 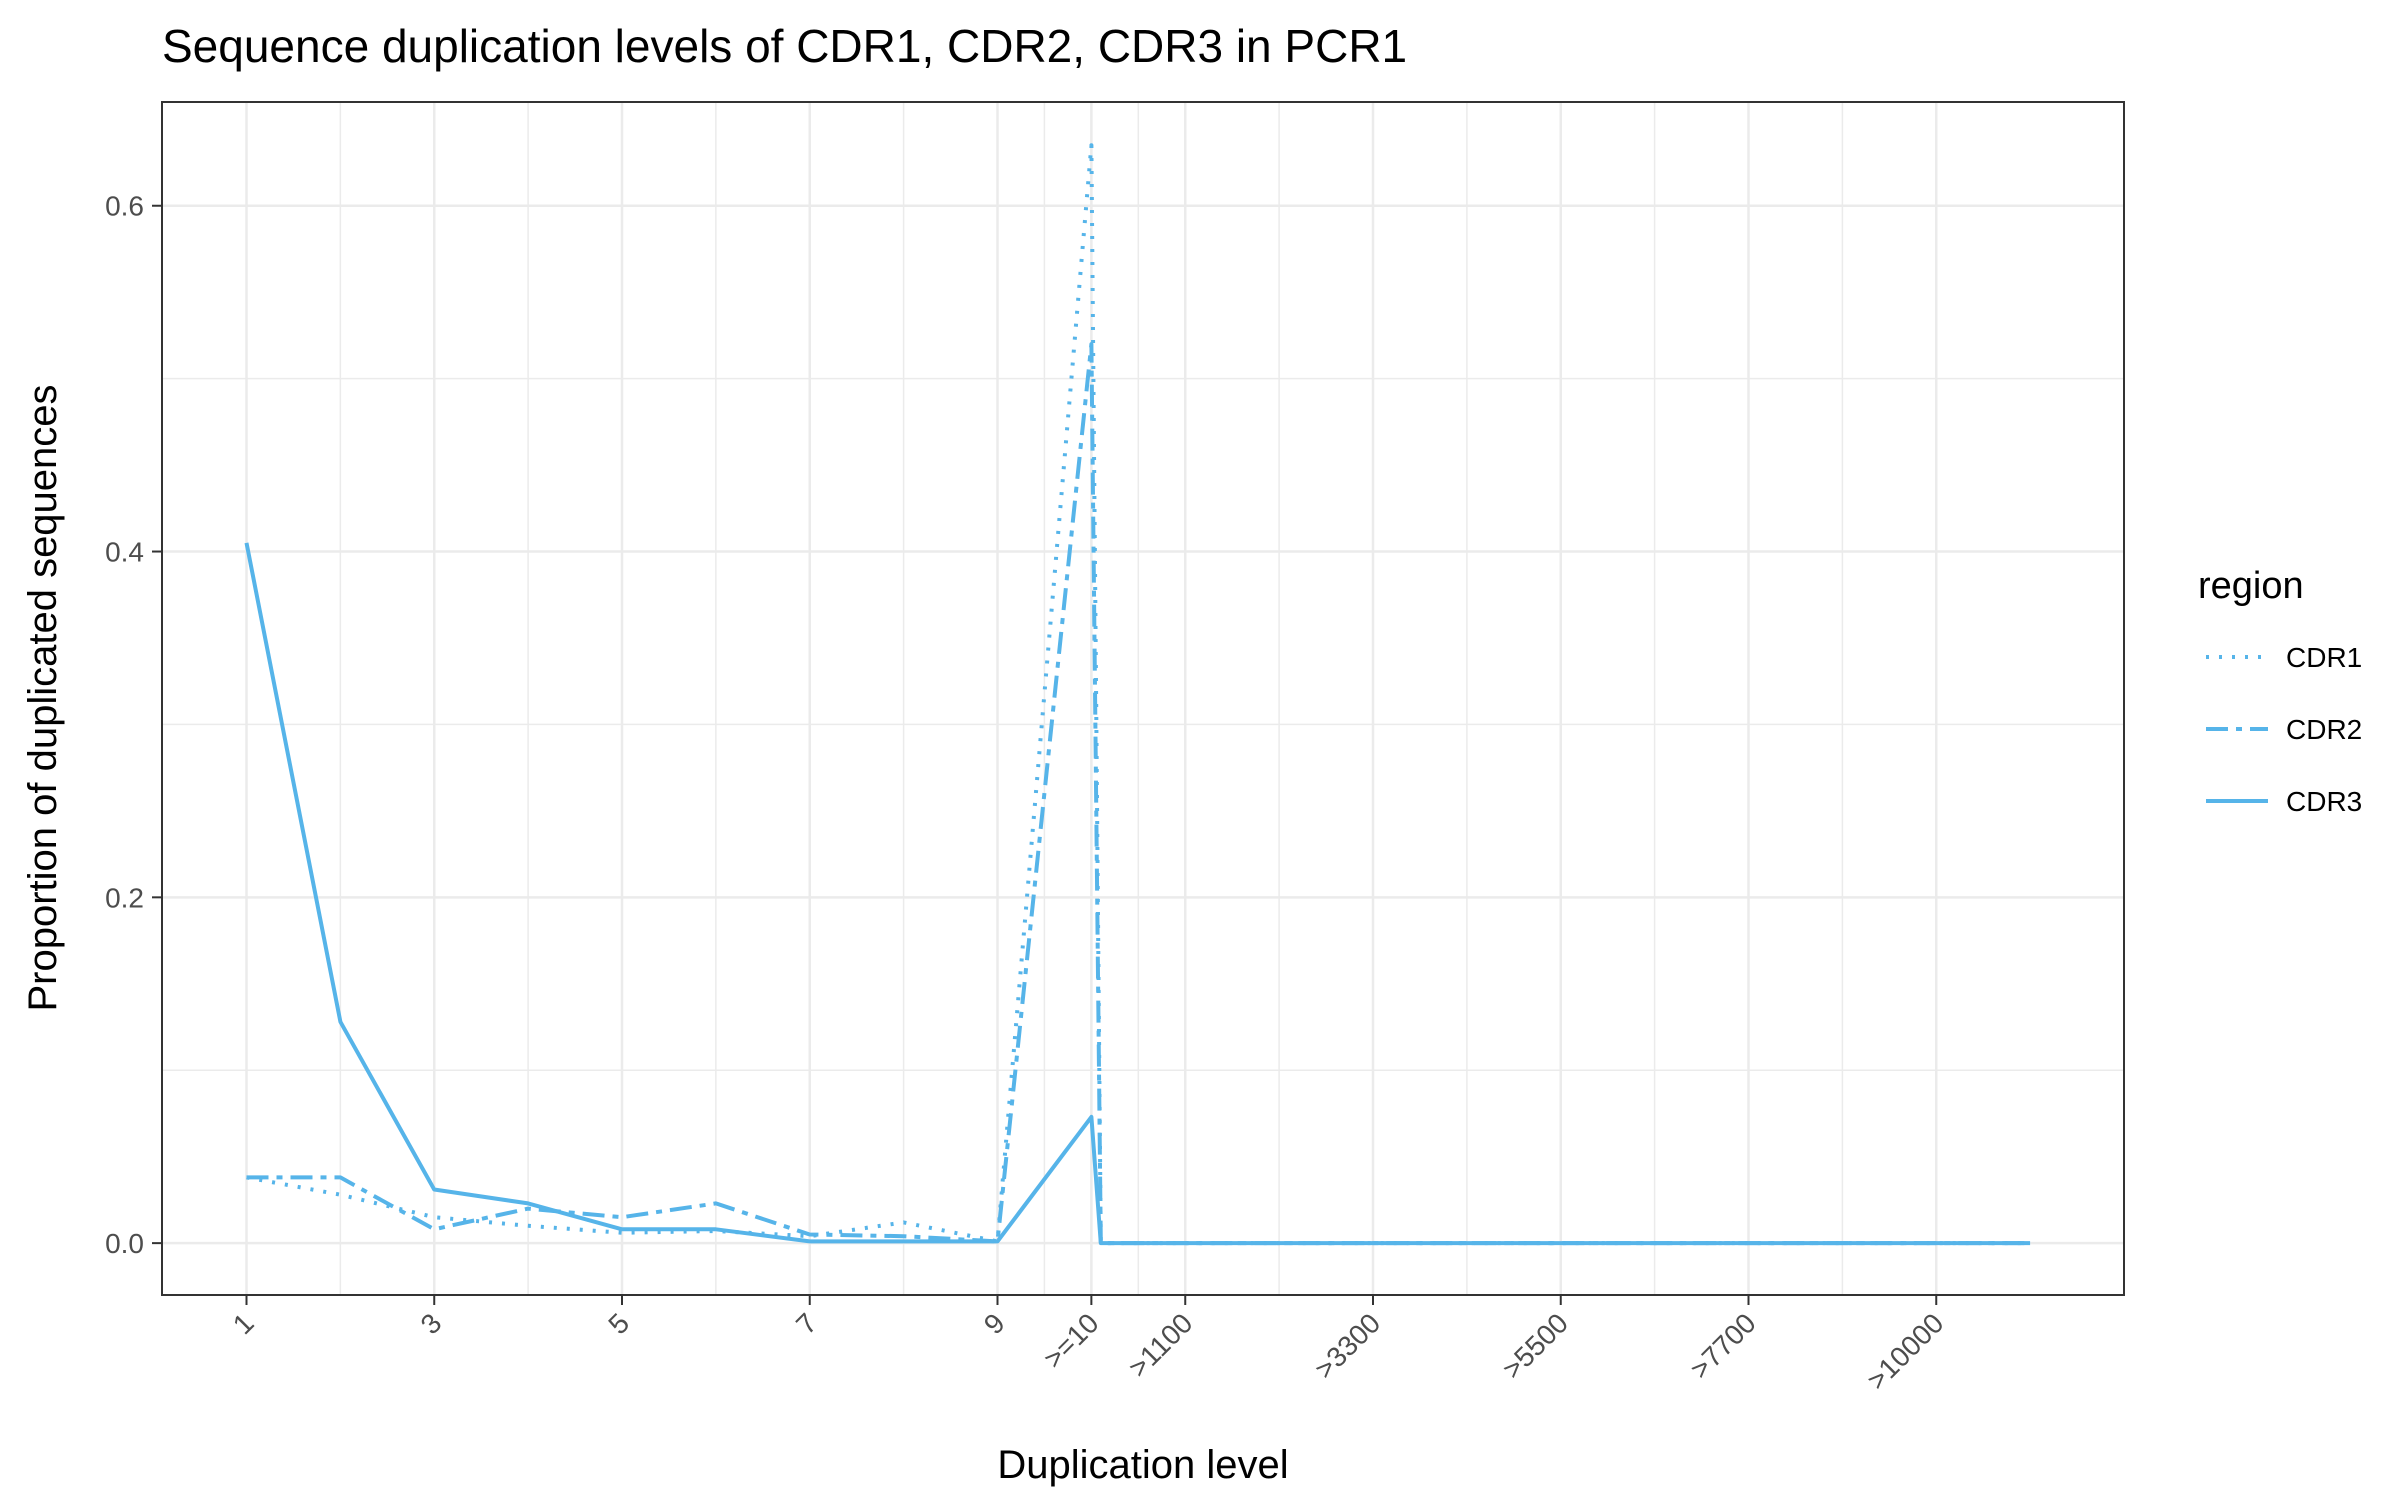 What do you see at coordinates (1723, 1346) in the screenshot?
I see `x-tick-label: >7700` at bounding box center [1723, 1346].